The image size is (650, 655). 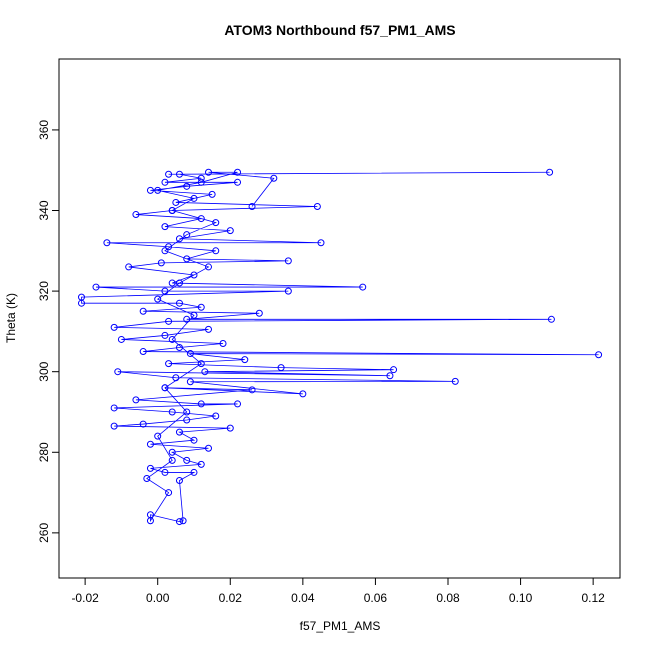 I want to click on y-tick-label: 320, so click(x=44, y=291).